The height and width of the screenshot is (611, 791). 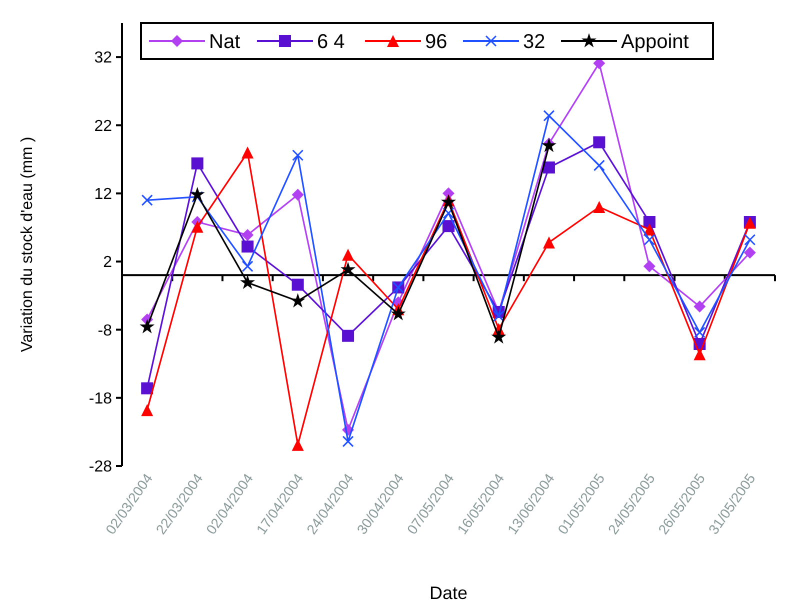 What do you see at coordinates (448, 593) in the screenshot?
I see `x-axis-title: Date` at bounding box center [448, 593].